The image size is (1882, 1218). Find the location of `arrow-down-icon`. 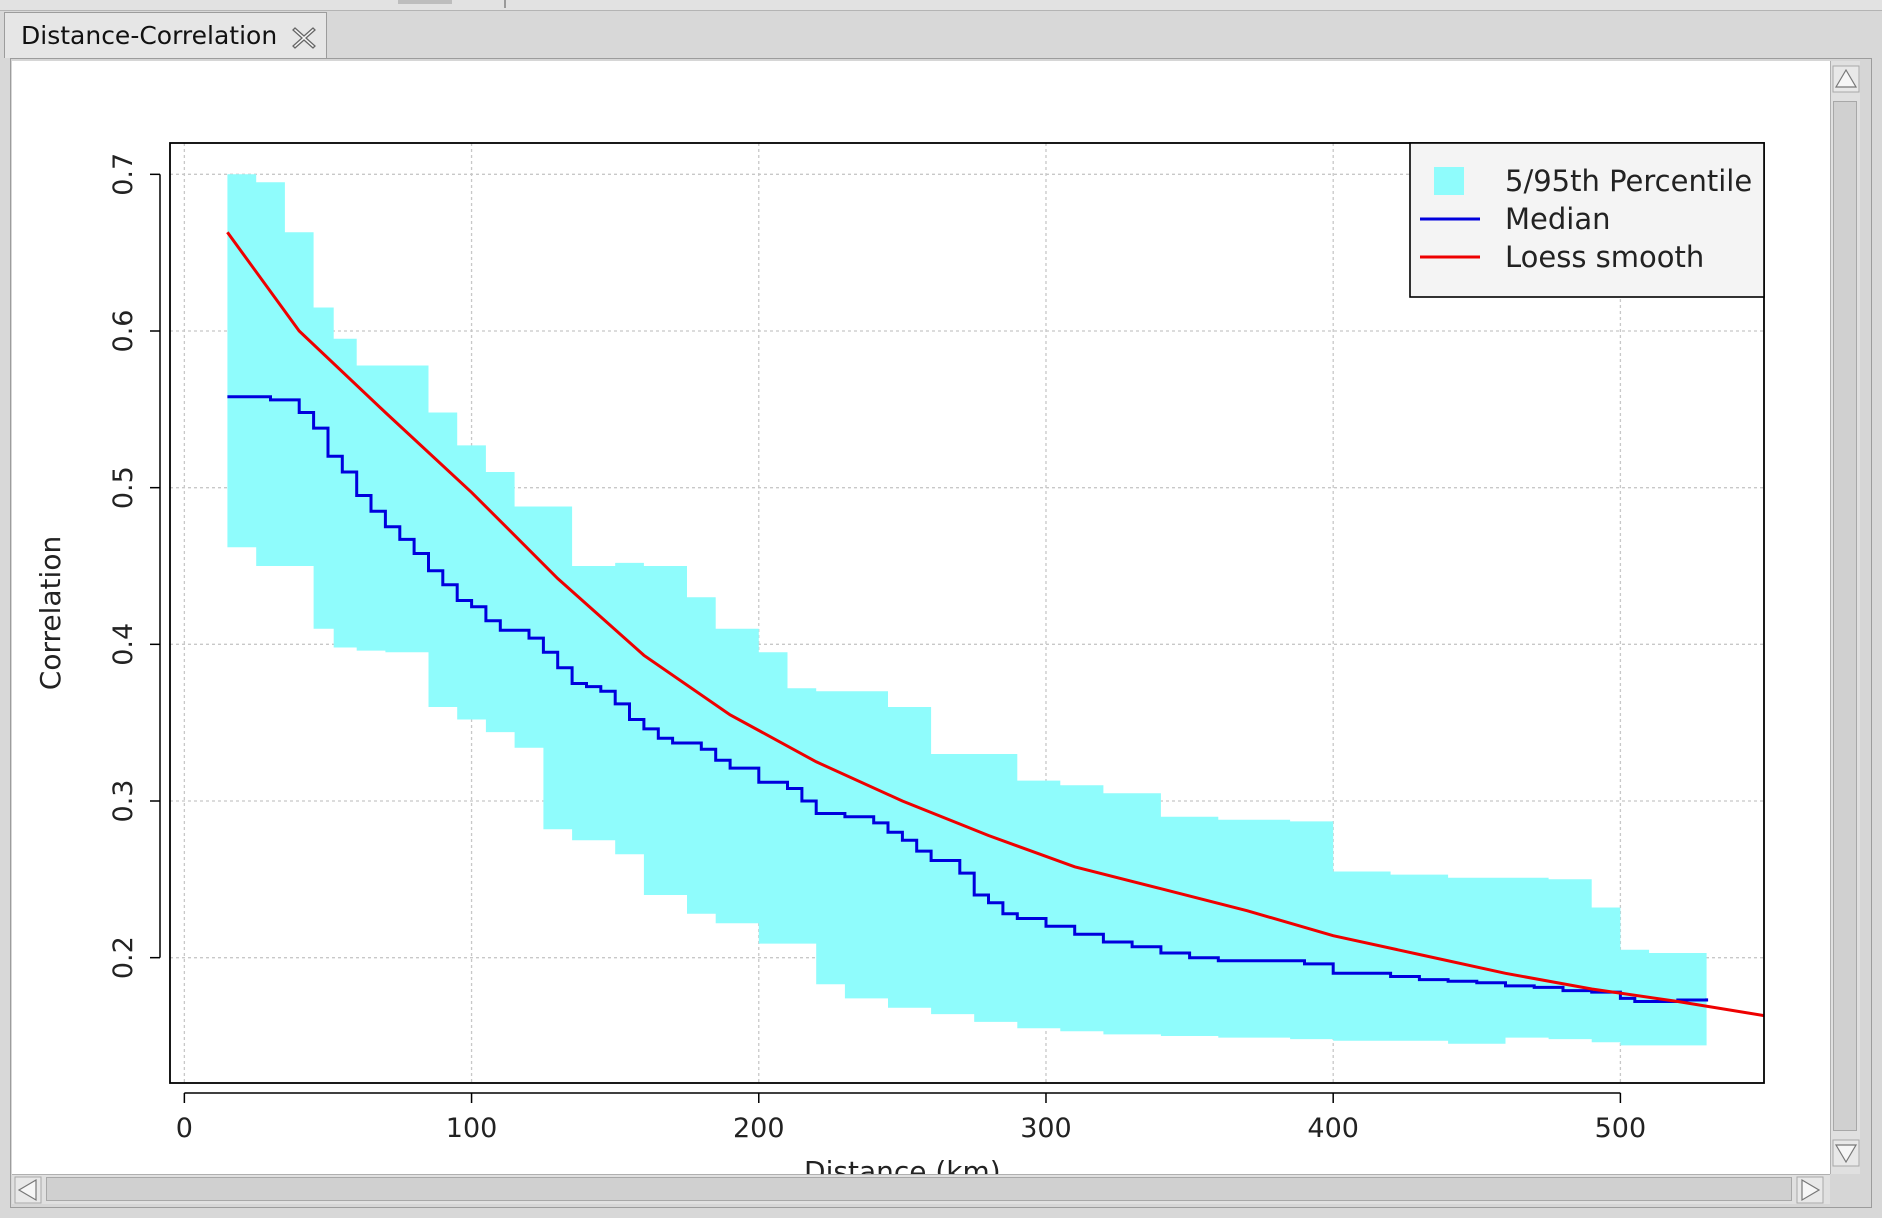

arrow-down-icon is located at coordinates (1846, 1153).